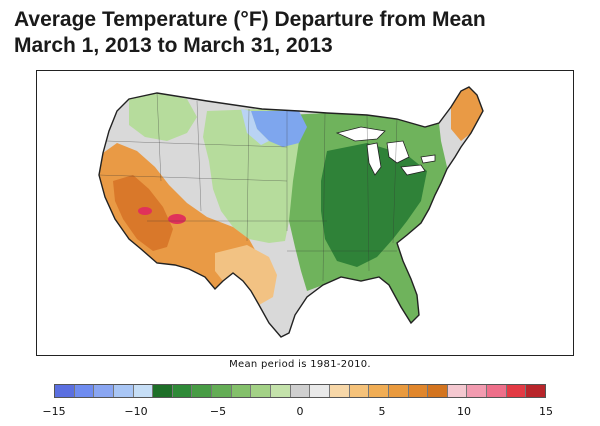  I want to click on legend-tick-label: 0, so click(300, 411).